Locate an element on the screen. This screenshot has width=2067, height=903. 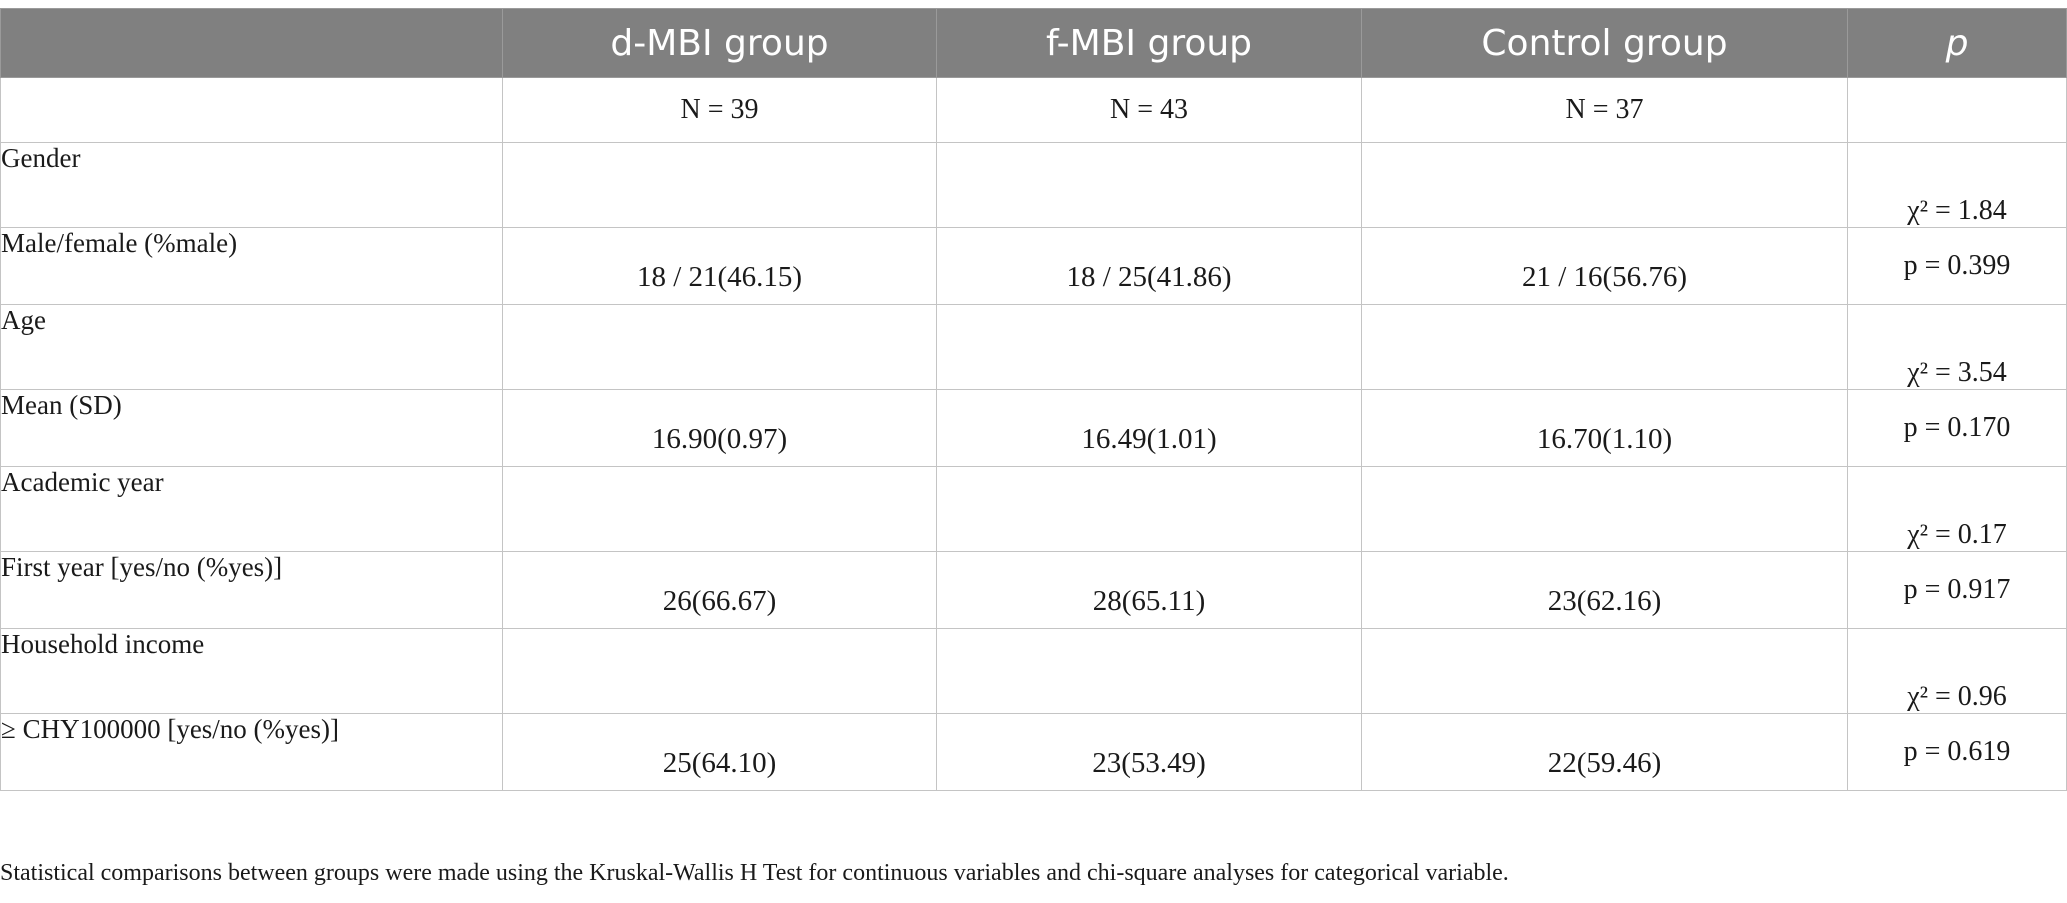
p-value: p = 0.917 is located at coordinates (1957, 590).